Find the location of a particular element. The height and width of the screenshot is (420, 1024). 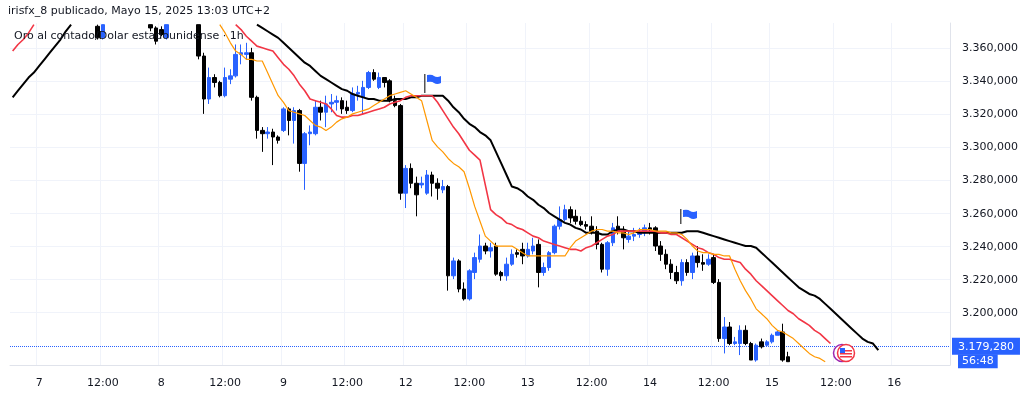

x-tick-label: 13 is located at coordinates (527, 382).